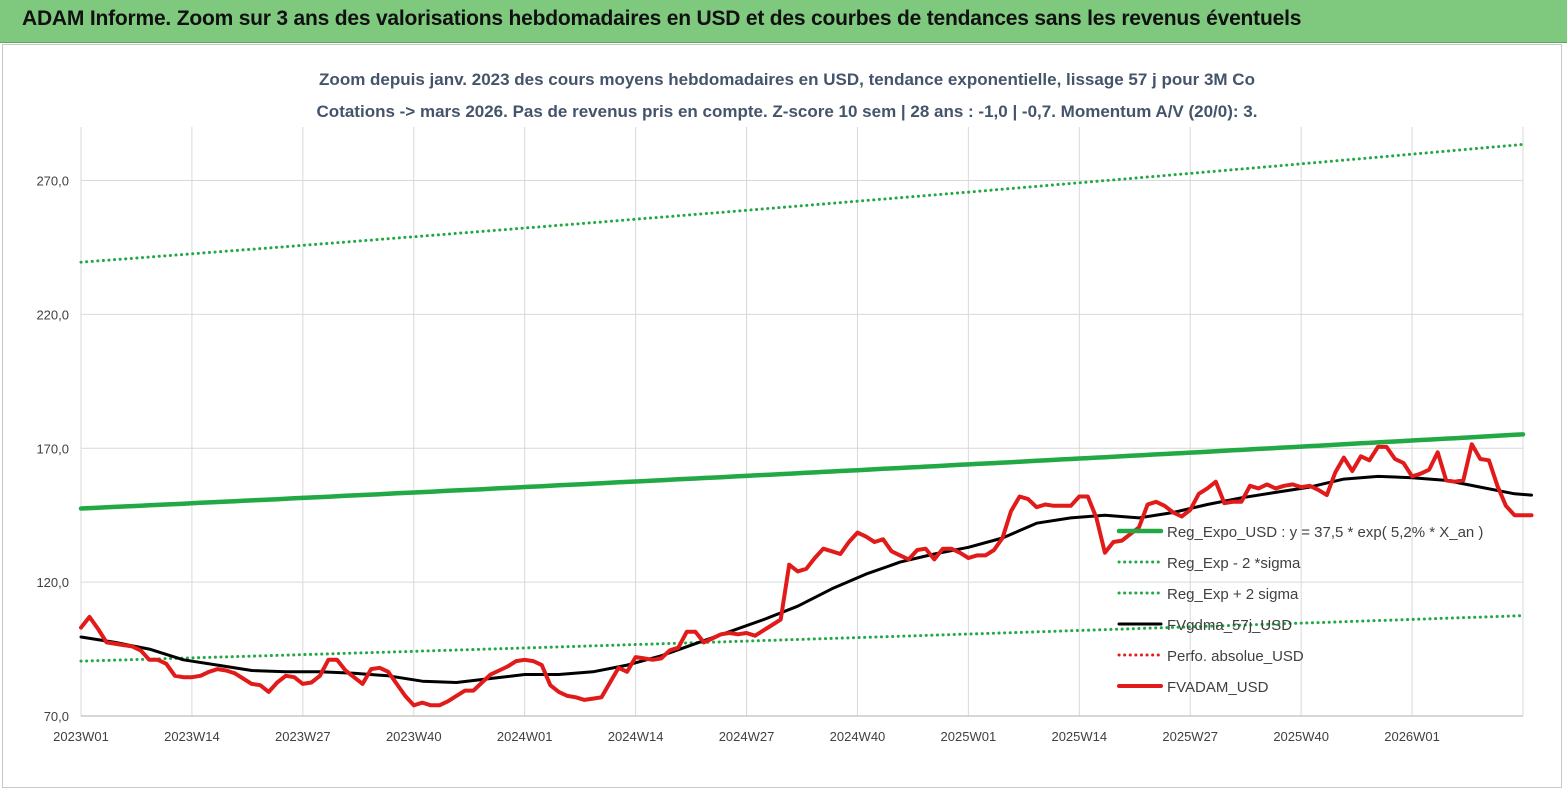 This screenshot has height=792, width=1567. Describe the element at coordinates (192, 736) in the screenshot. I see `x-tick-label: 2023W14` at that location.